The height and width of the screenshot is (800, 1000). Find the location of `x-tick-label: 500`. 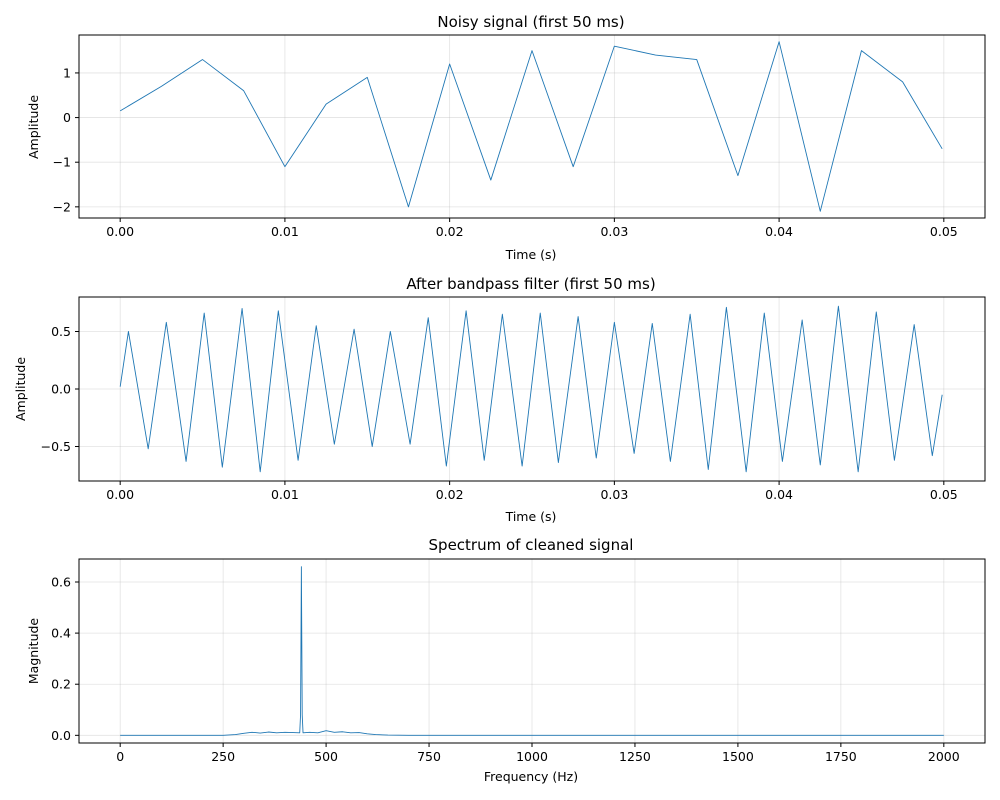

x-tick-label: 500 is located at coordinates (326, 756).